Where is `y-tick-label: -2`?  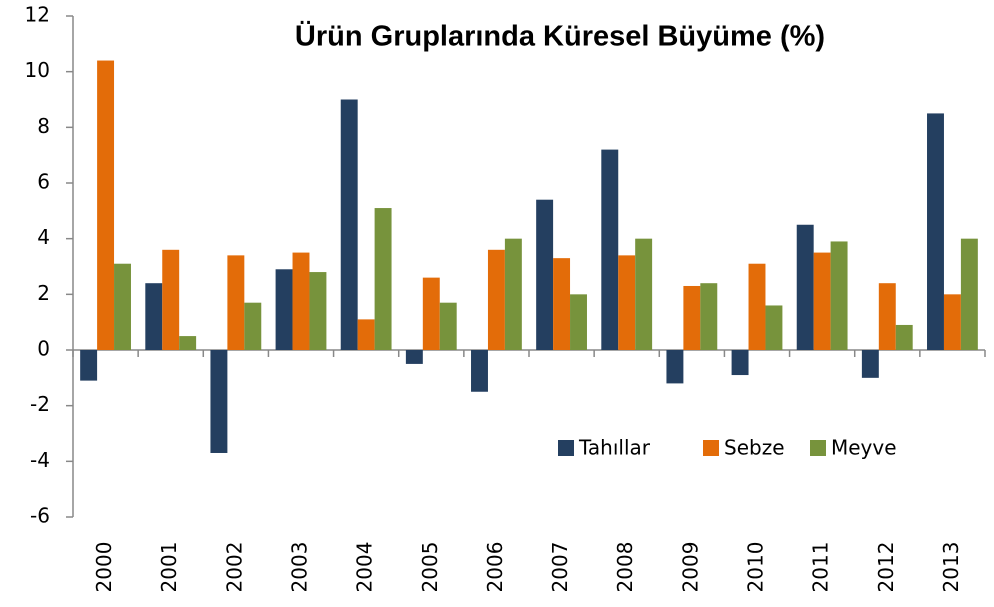
y-tick-label: -2 is located at coordinates (40, 404).